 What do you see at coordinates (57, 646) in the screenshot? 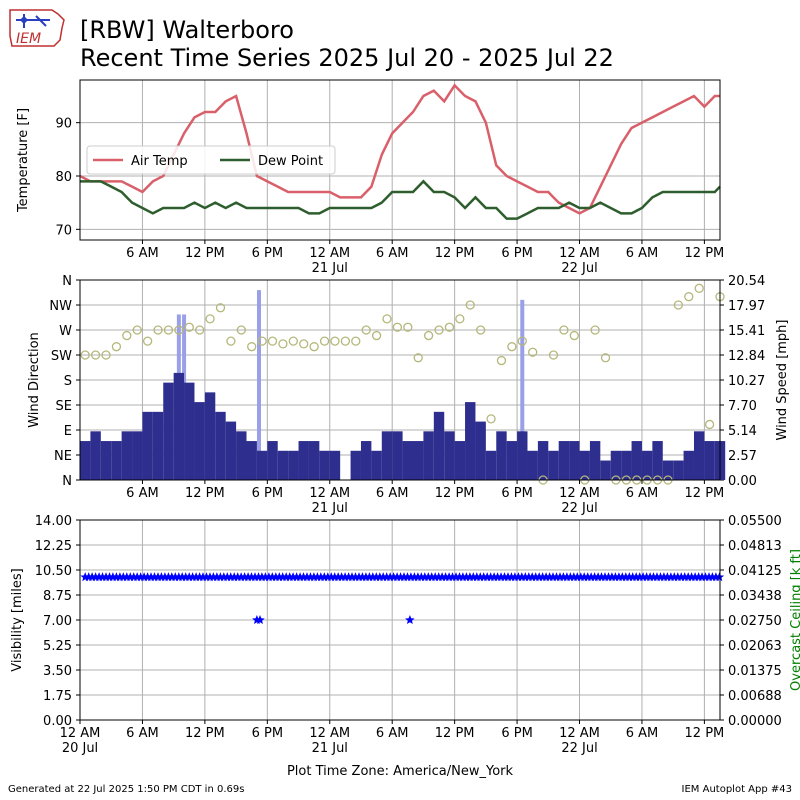
I see `vis-y-tick-label: 5.25` at bounding box center [57, 646].